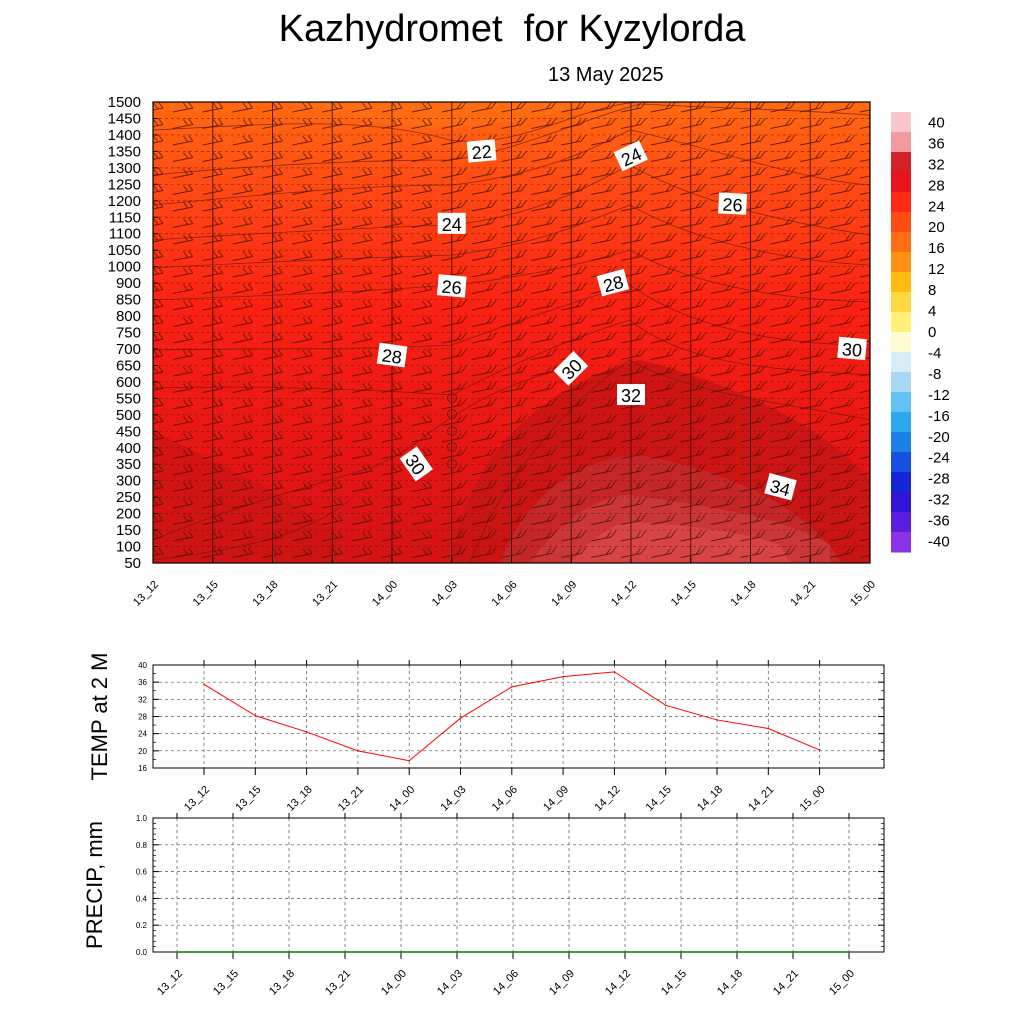 This screenshot has width=1024, height=1024. I want to click on y-tick-label: 50, so click(132, 563).